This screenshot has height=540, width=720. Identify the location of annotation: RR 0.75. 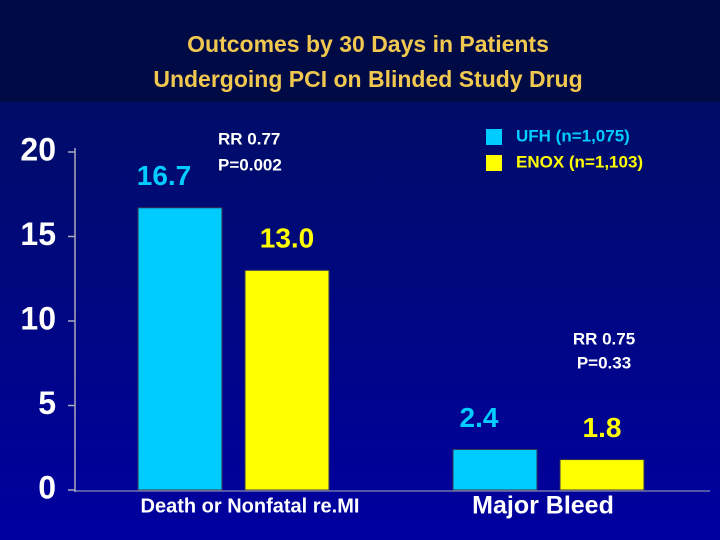
(604, 338).